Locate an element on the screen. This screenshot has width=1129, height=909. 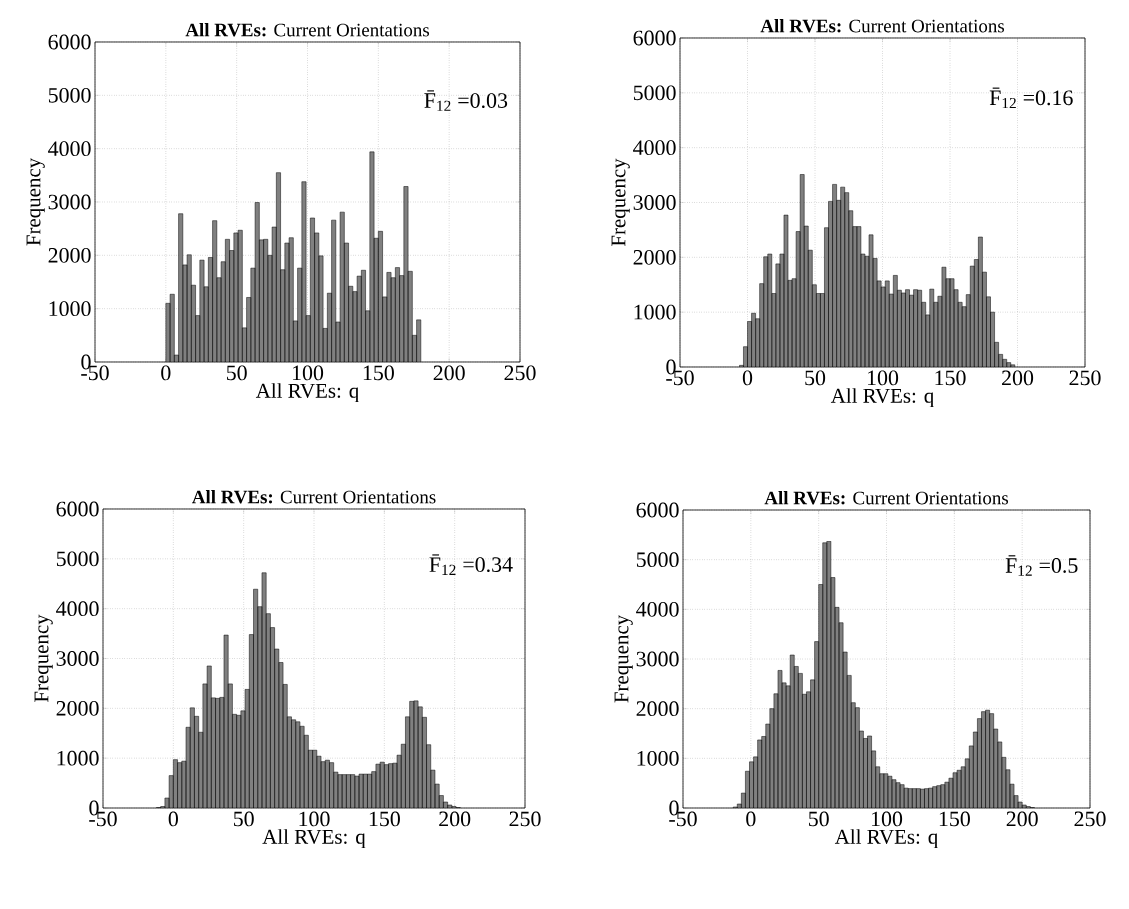
annotation: F̄$_{12}$ =0.03 is located at coordinates (466, 100).